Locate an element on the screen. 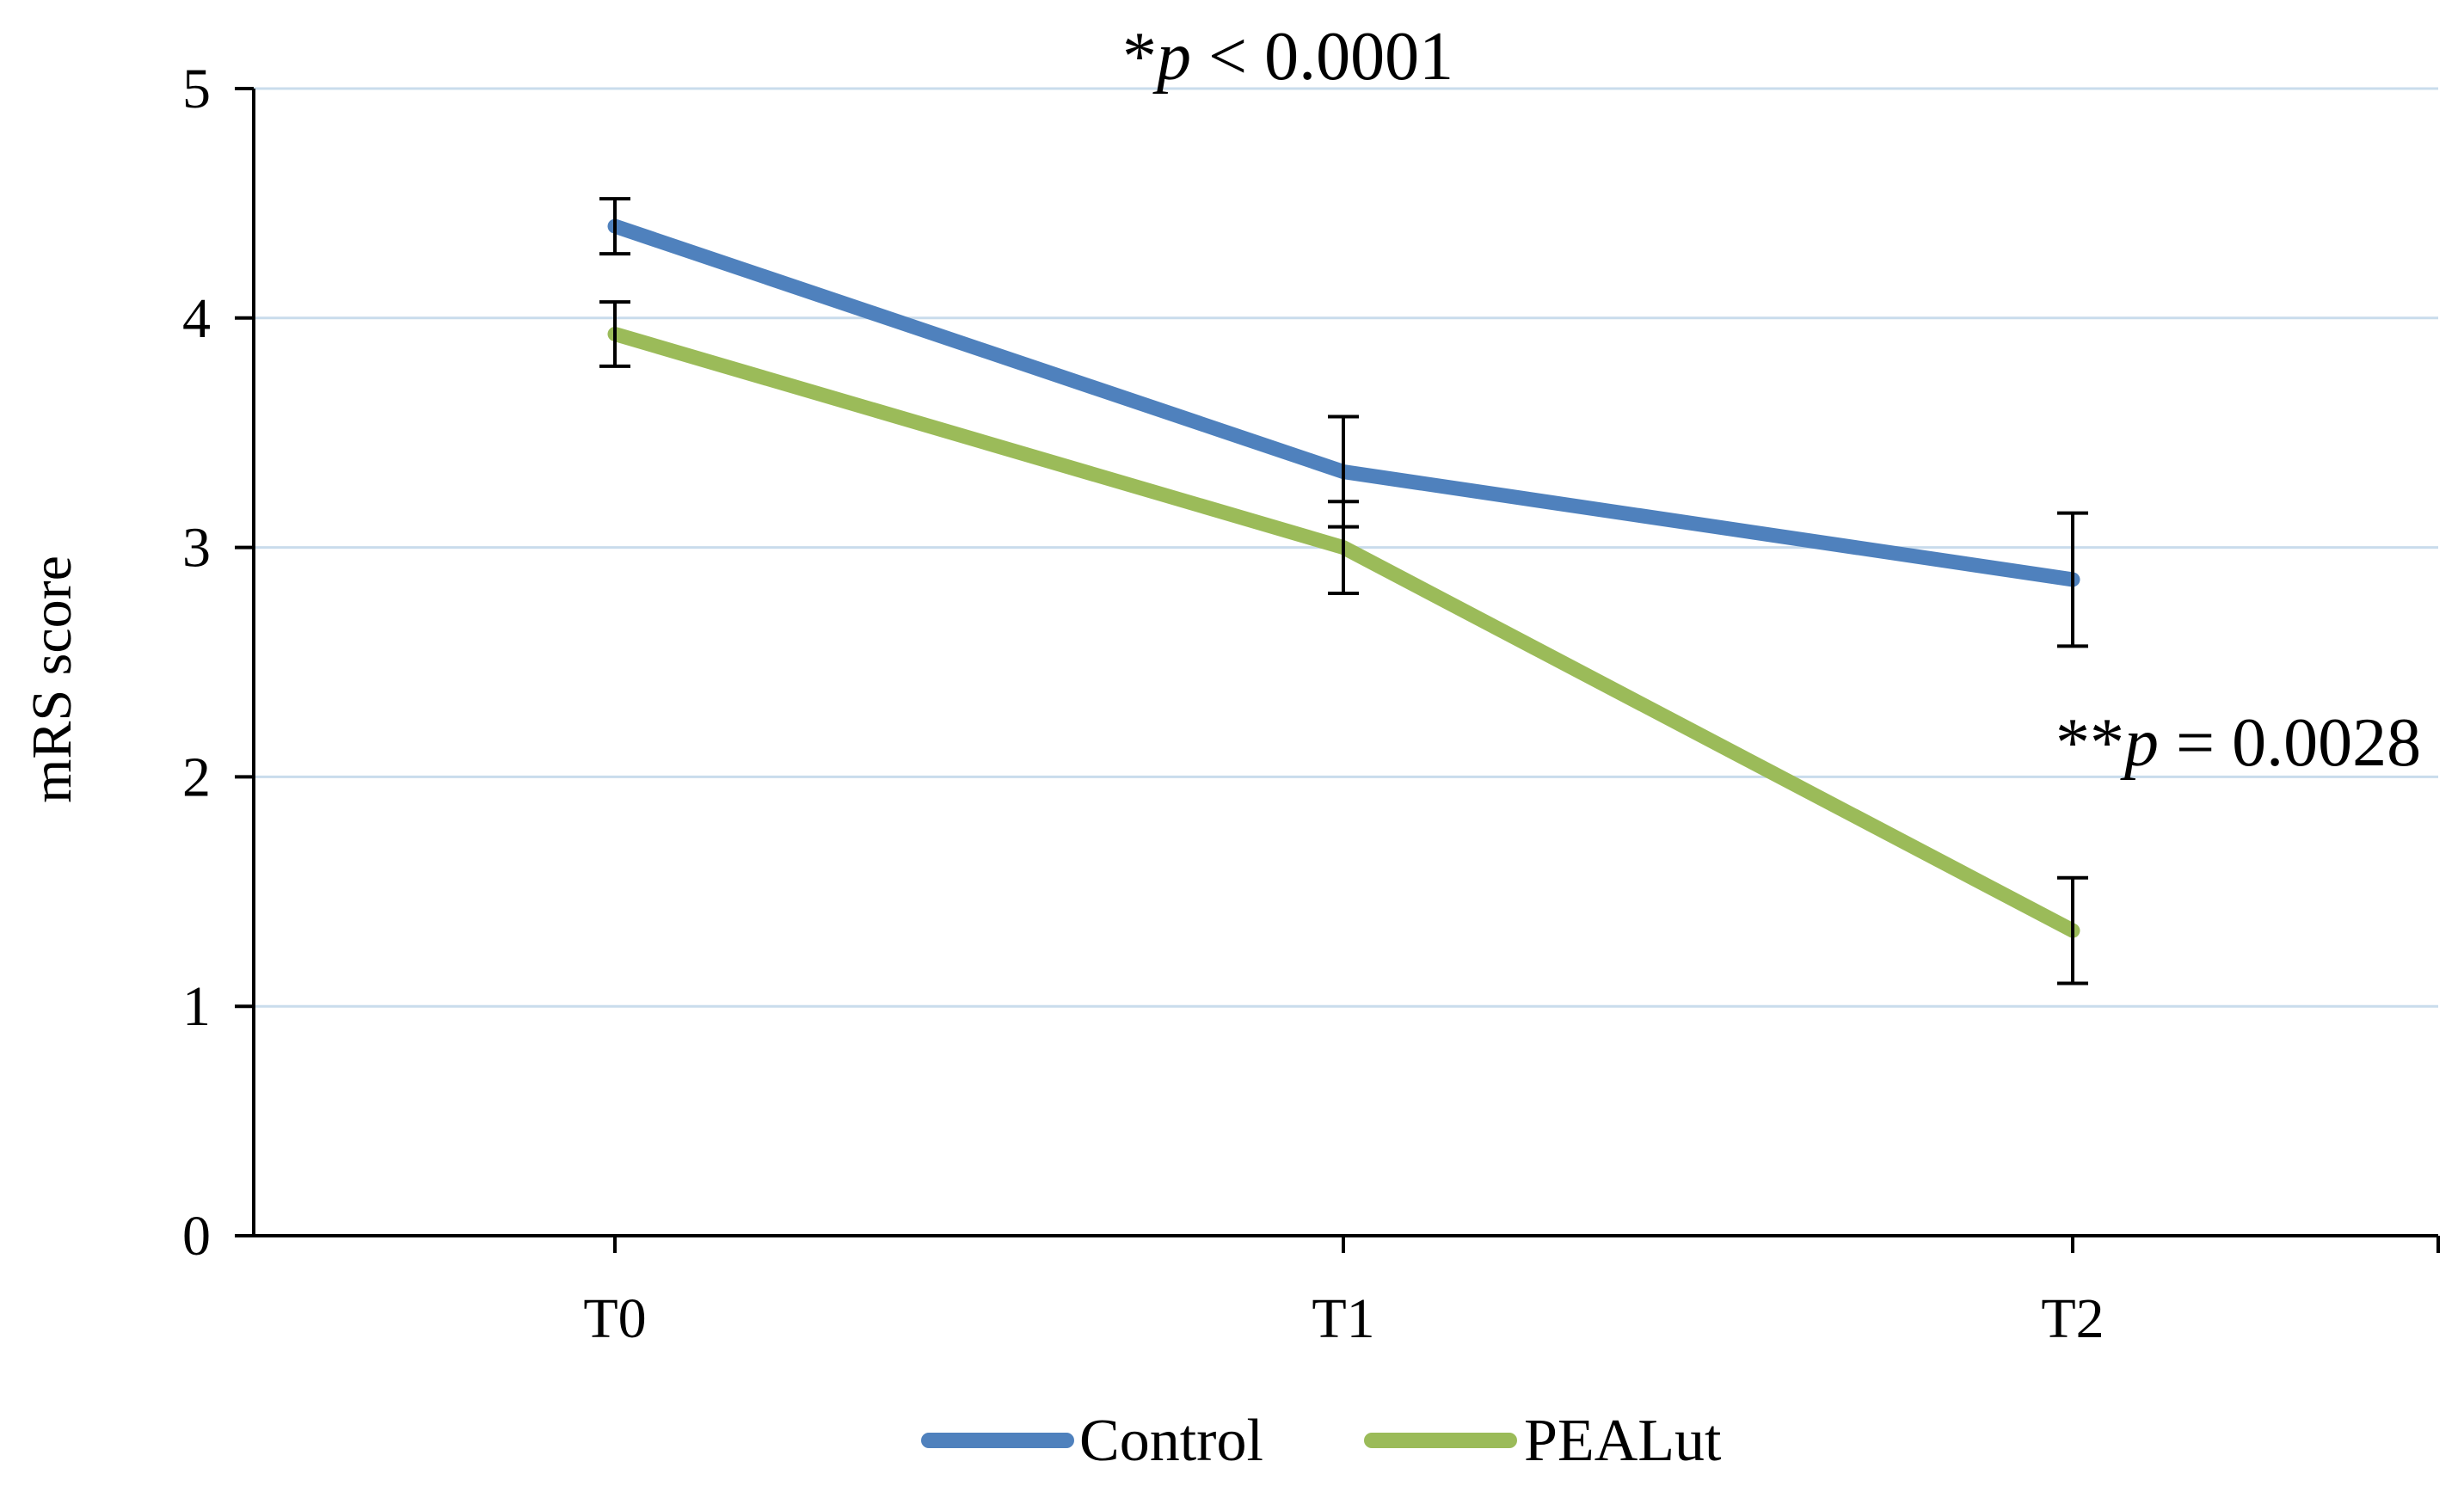  annotation-p-top-symbol: p is located at coordinates (1171, 57).